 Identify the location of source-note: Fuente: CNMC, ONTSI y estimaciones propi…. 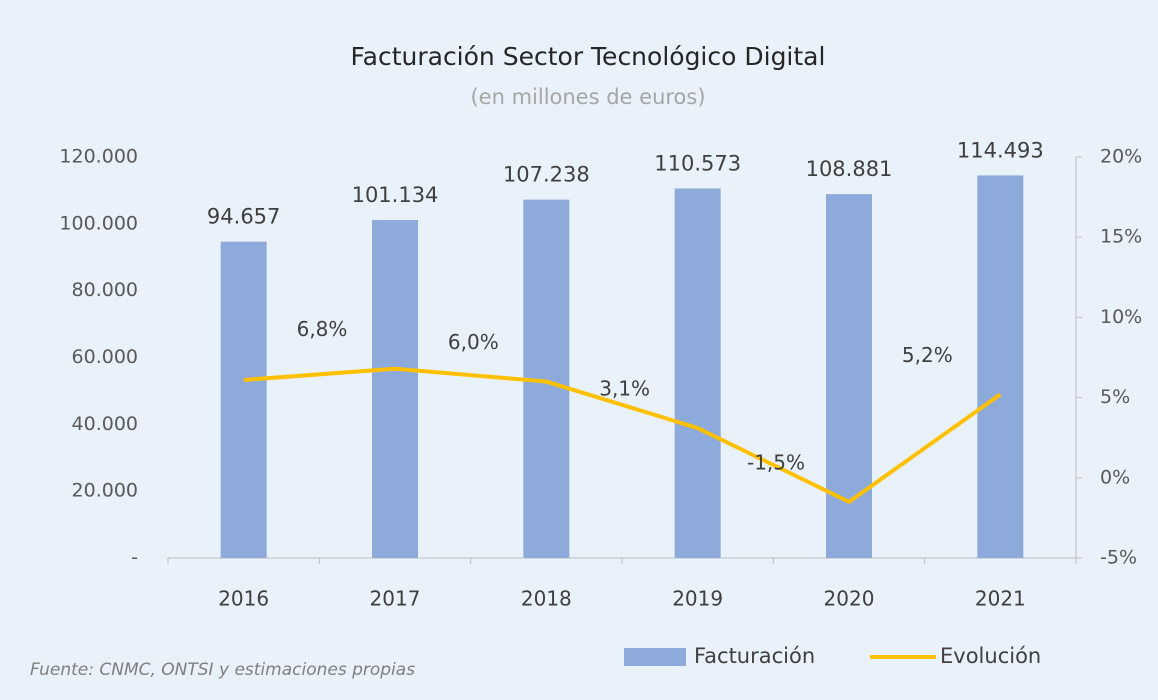
(222, 670).